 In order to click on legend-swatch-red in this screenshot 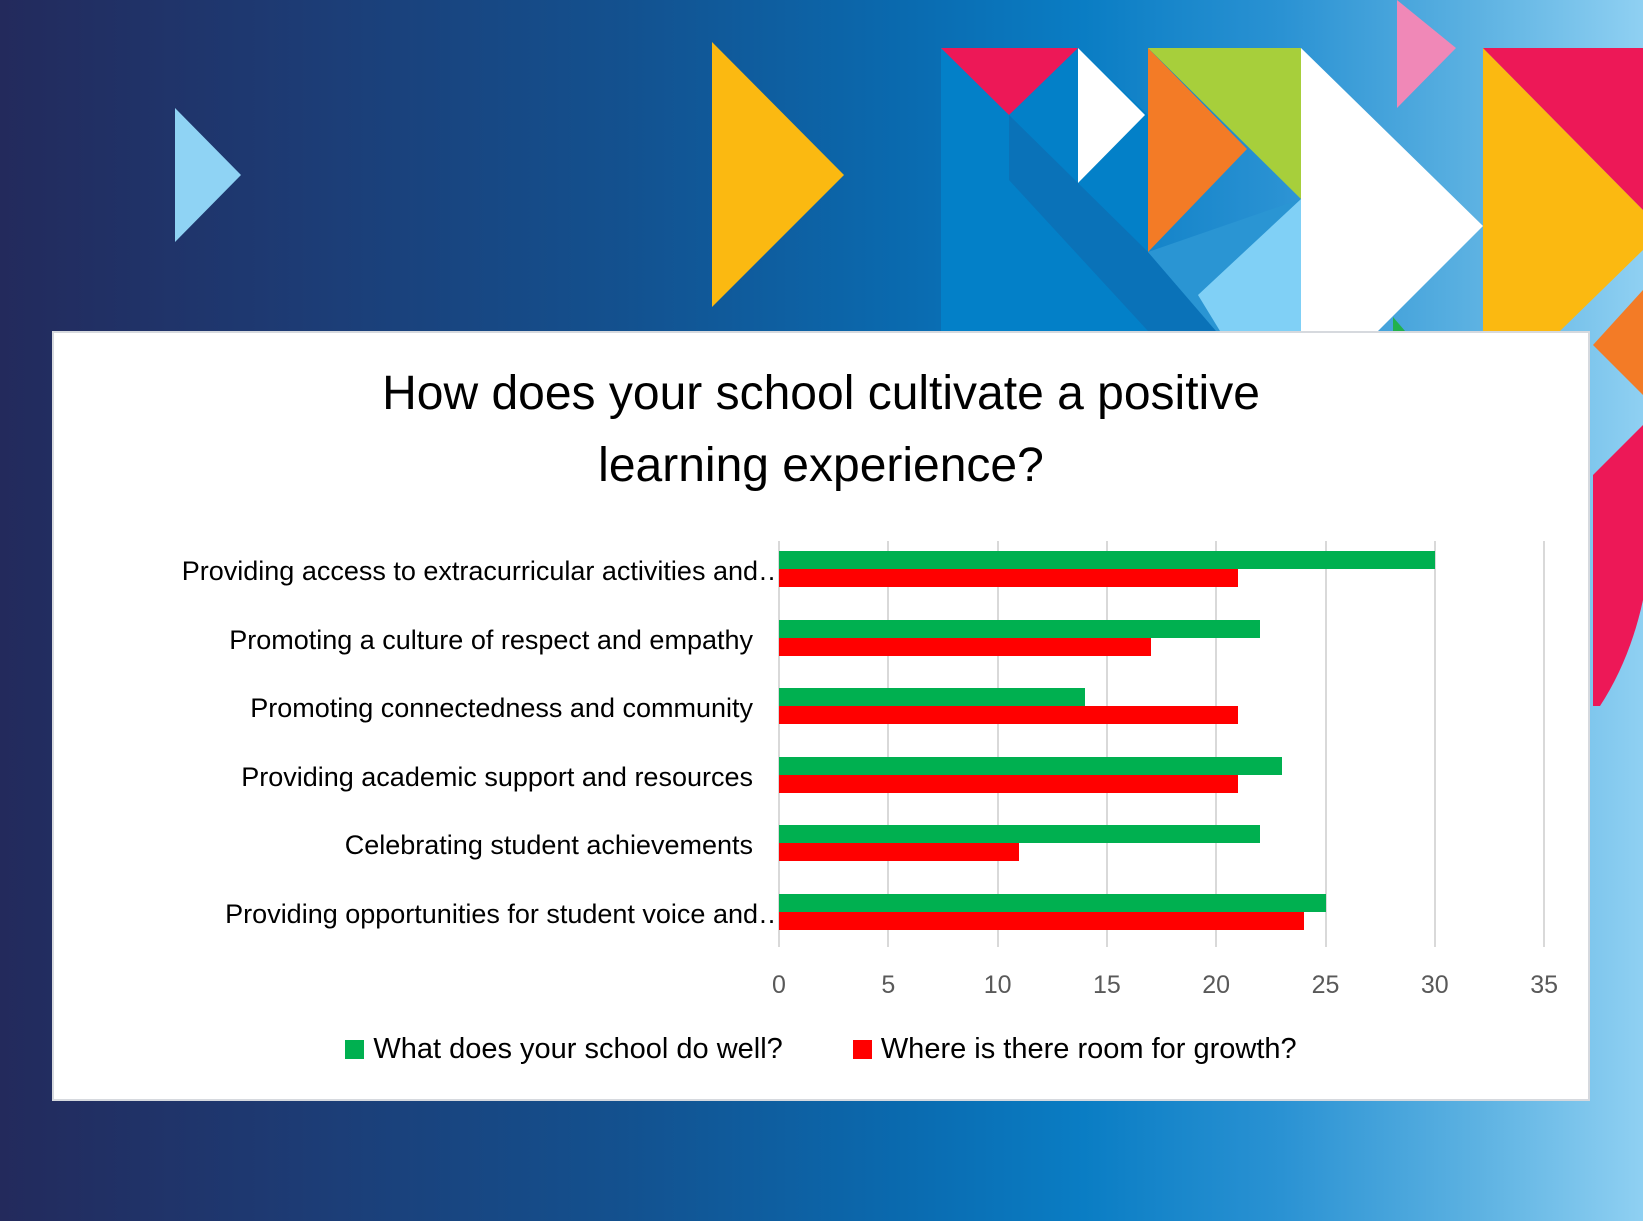, I will do `click(862, 1049)`.